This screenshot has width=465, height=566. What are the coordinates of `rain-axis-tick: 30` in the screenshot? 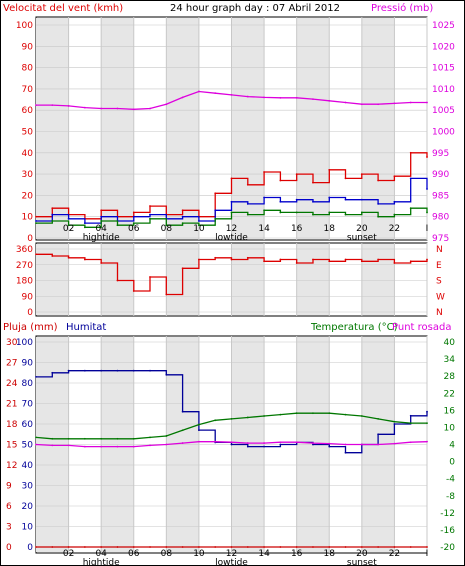 It's located at (12, 343).